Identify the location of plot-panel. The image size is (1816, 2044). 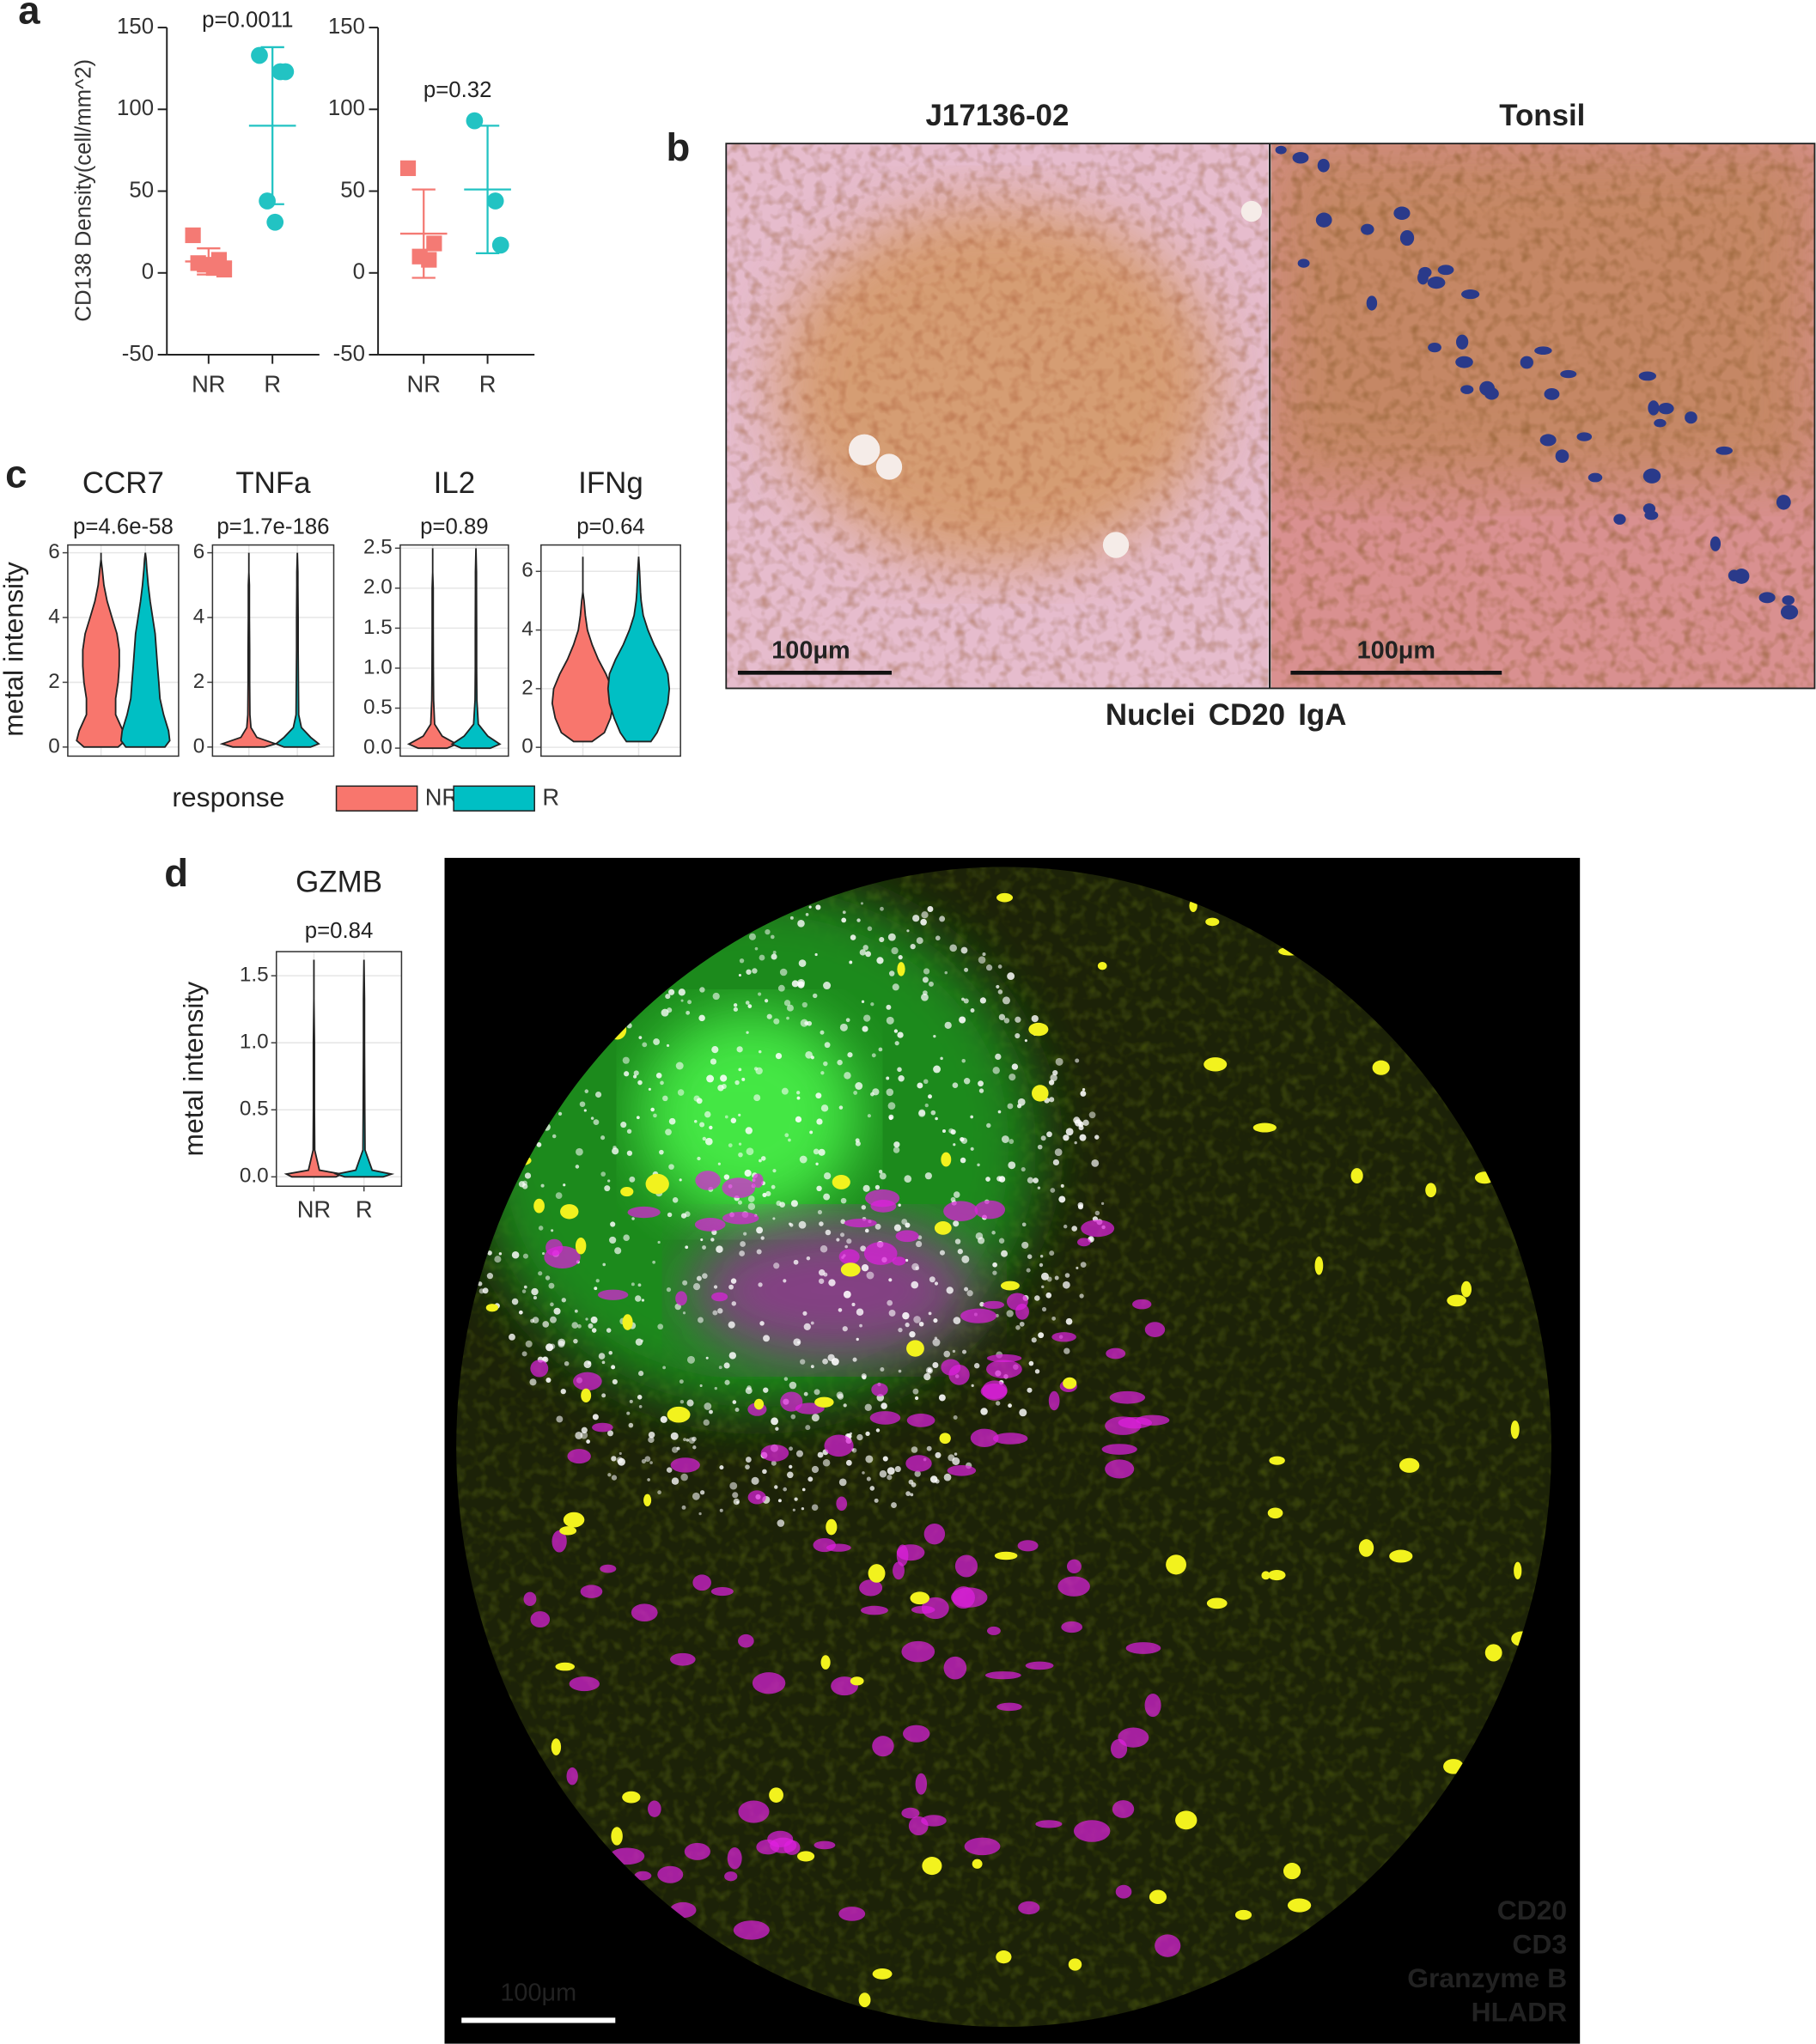
(339, 1069).